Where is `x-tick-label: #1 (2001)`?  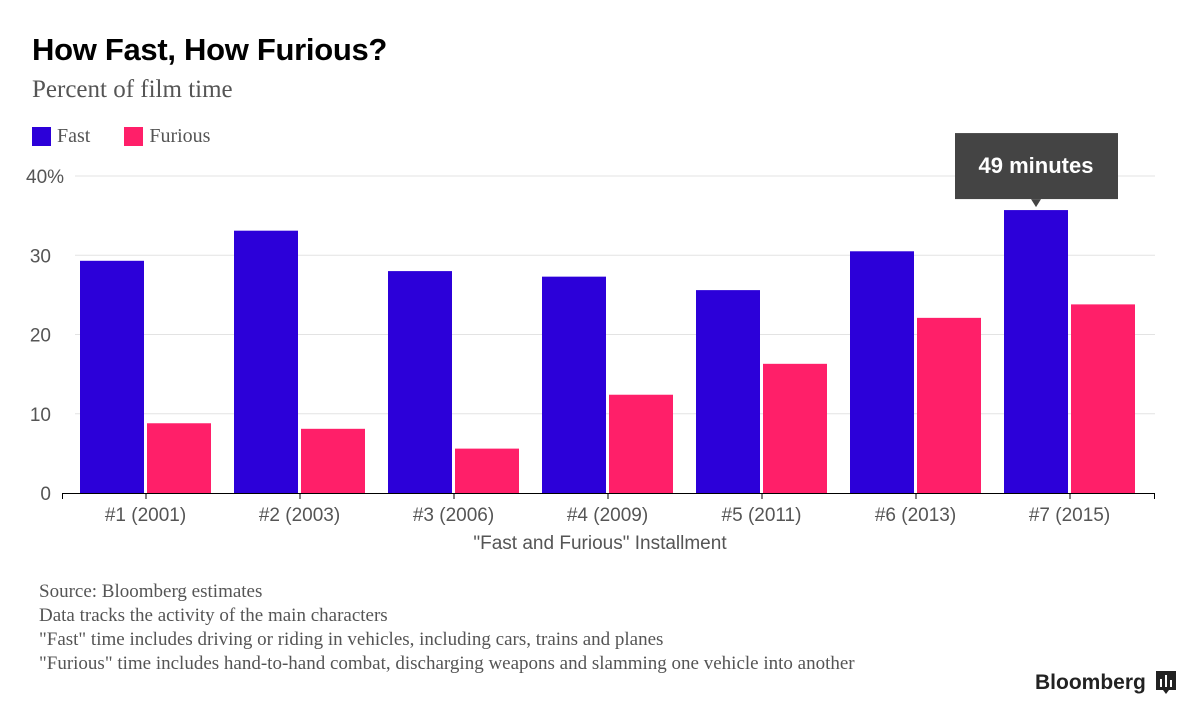 x-tick-label: #1 (2001) is located at coordinates (145, 515).